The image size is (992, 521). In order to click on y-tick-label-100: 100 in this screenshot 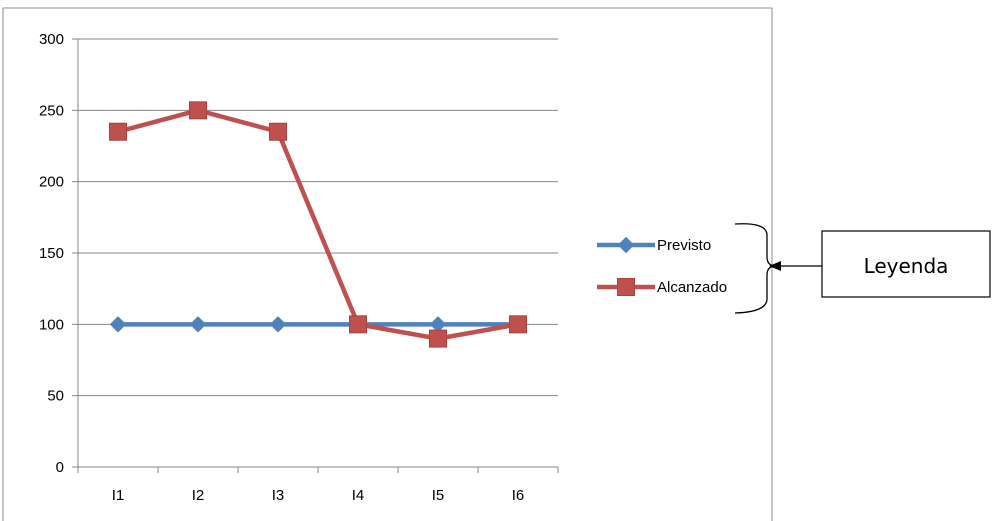, I will do `click(51, 324)`.